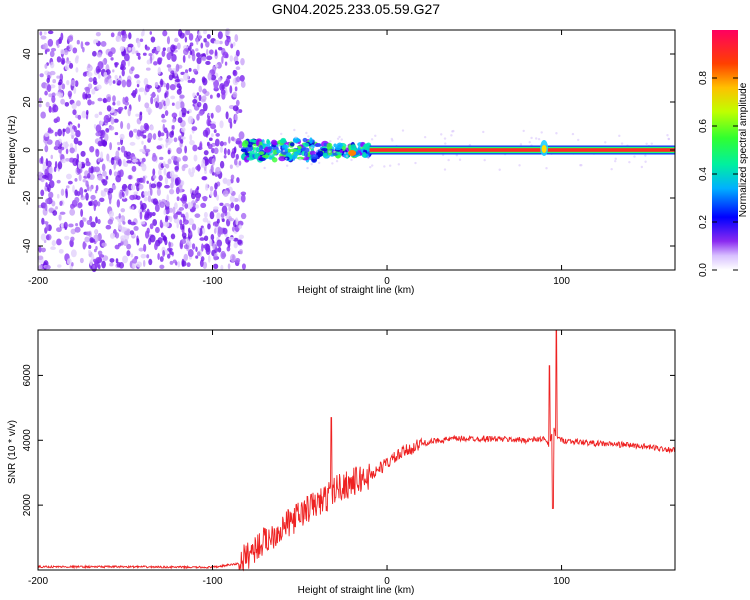  What do you see at coordinates (352, 153) in the screenshot?
I see `spectrogram-dip` at bounding box center [352, 153].